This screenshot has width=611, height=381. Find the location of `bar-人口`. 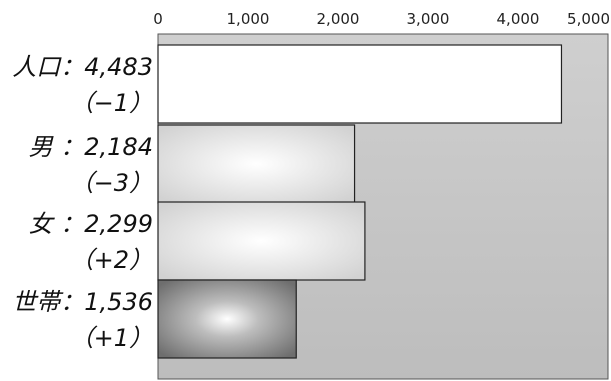

bar-人口 is located at coordinates (360, 84).